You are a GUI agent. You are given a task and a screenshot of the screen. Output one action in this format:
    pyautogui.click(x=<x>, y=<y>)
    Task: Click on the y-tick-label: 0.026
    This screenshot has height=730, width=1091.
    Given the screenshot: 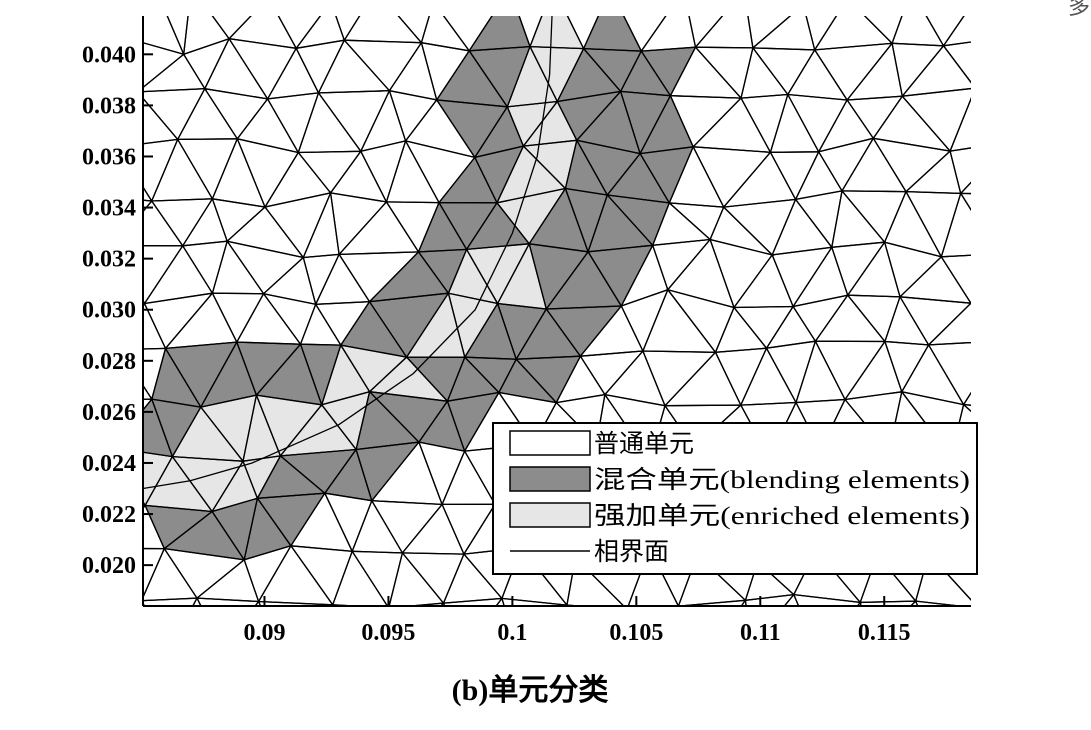 What is the action you would take?
    pyautogui.click(x=109, y=413)
    